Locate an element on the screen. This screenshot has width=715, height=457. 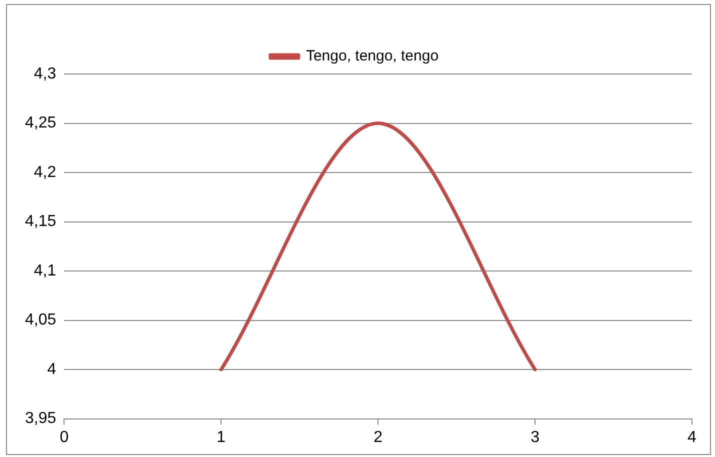
y-tick-label: 3,95 is located at coordinates (40, 419).